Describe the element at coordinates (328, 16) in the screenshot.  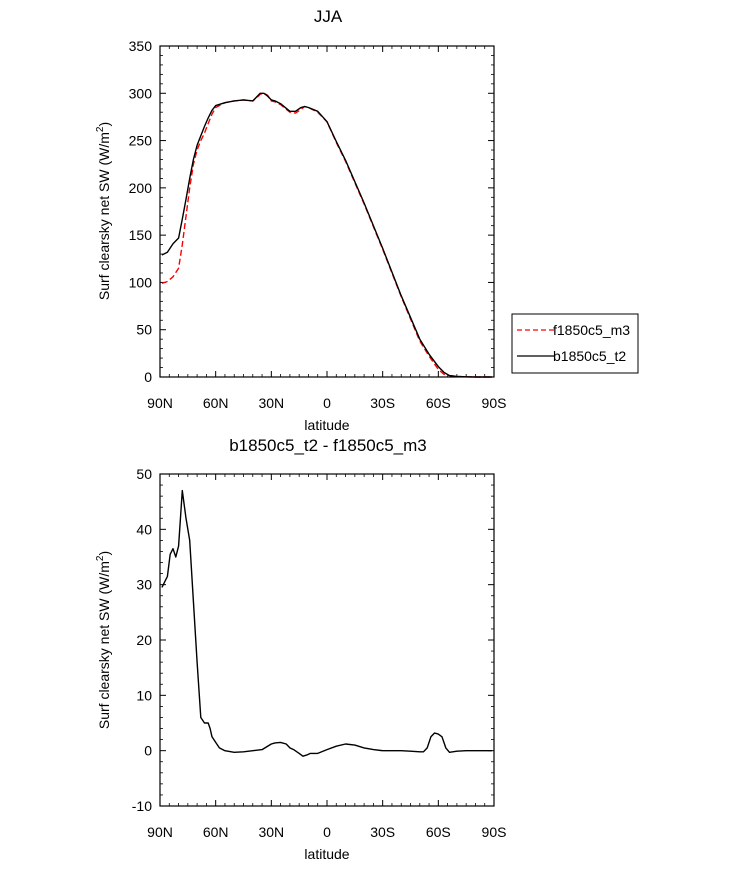
I see `top-chart-title: JJA` at that location.